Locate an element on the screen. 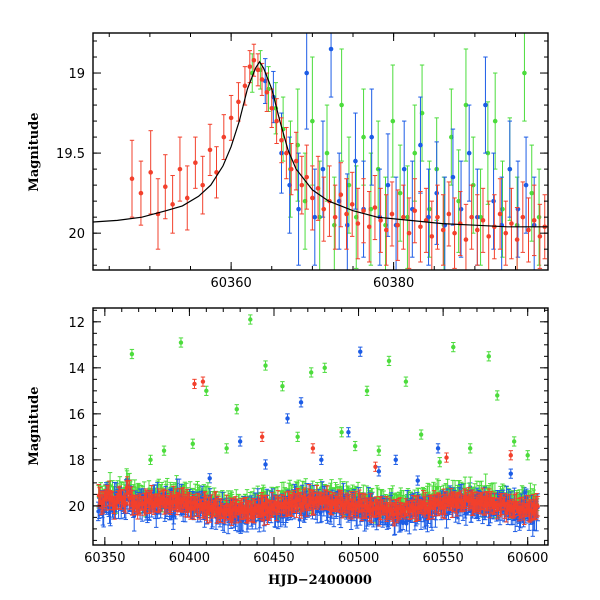 The width and height of the screenshot is (600, 600). top-y-tick-label: 19.5 is located at coordinates (70, 154).